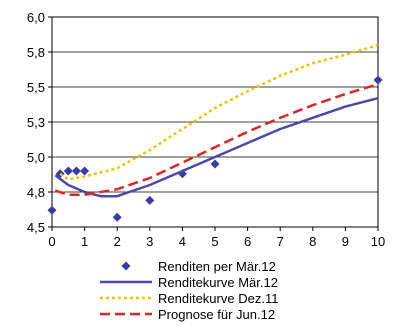 The width and height of the screenshot is (394, 327). Describe the element at coordinates (217, 266) in the screenshot. I see `legend-label-0: Renditen per Mär.12` at that location.